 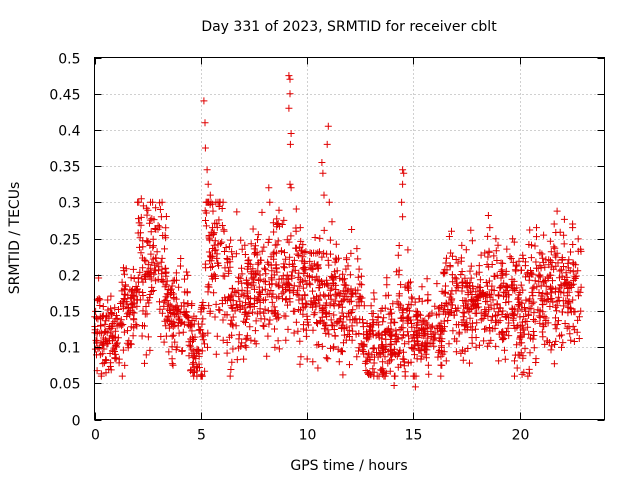 I want to click on y-tick-label: 0.15, so click(x=64, y=313).